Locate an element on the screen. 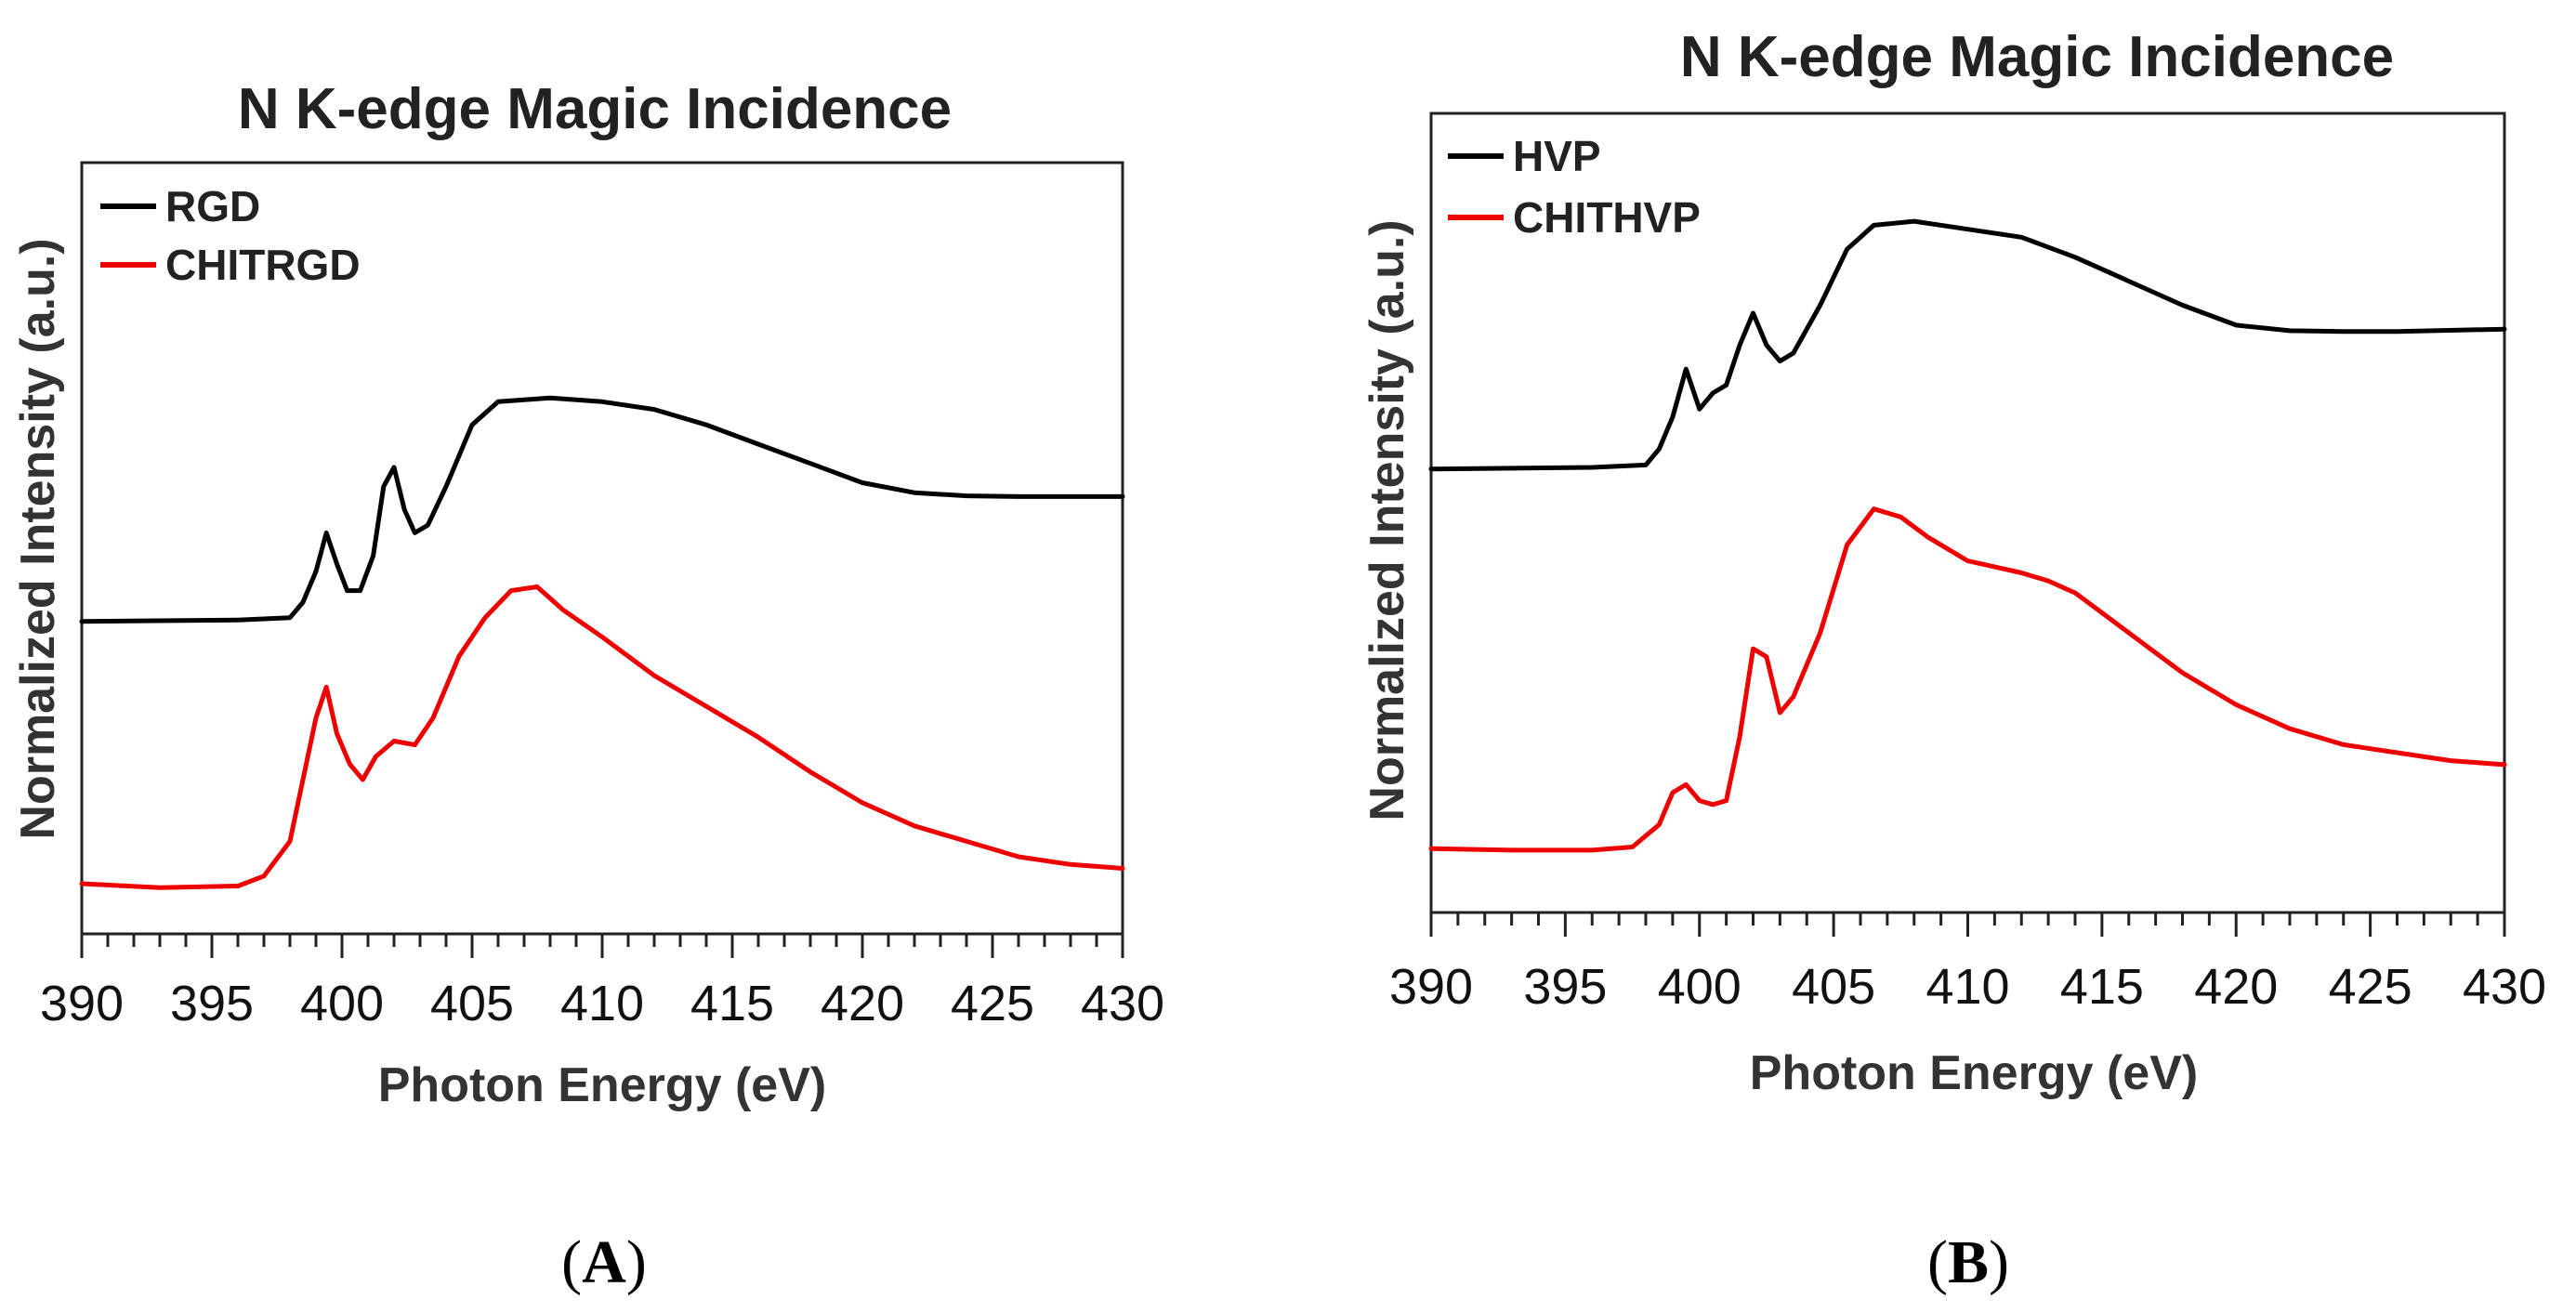 The height and width of the screenshot is (1313, 2576). chart-a-legend: RGD CHITRGD is located at coordinates (230, 236).